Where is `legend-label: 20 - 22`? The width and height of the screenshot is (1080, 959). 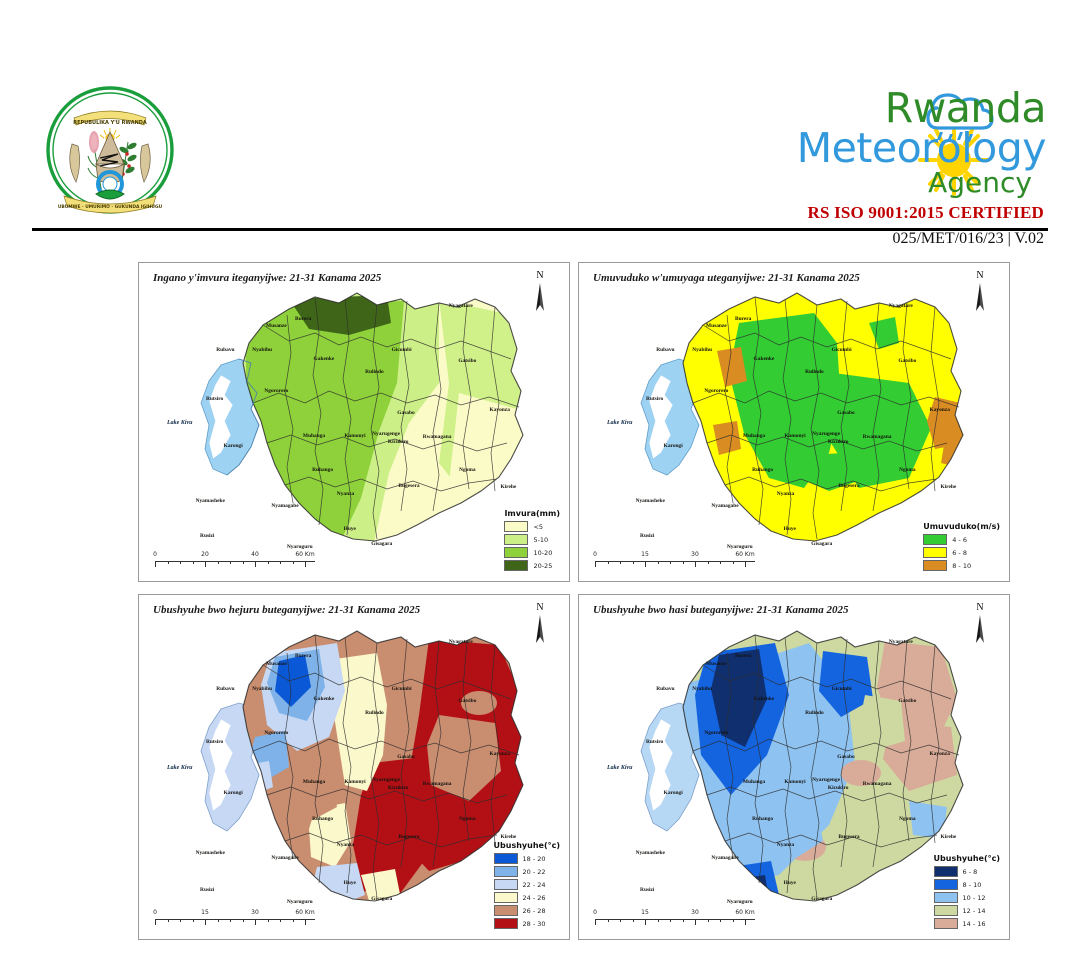
legend-label: 20 - 22 is located at coordinates (534, 871).